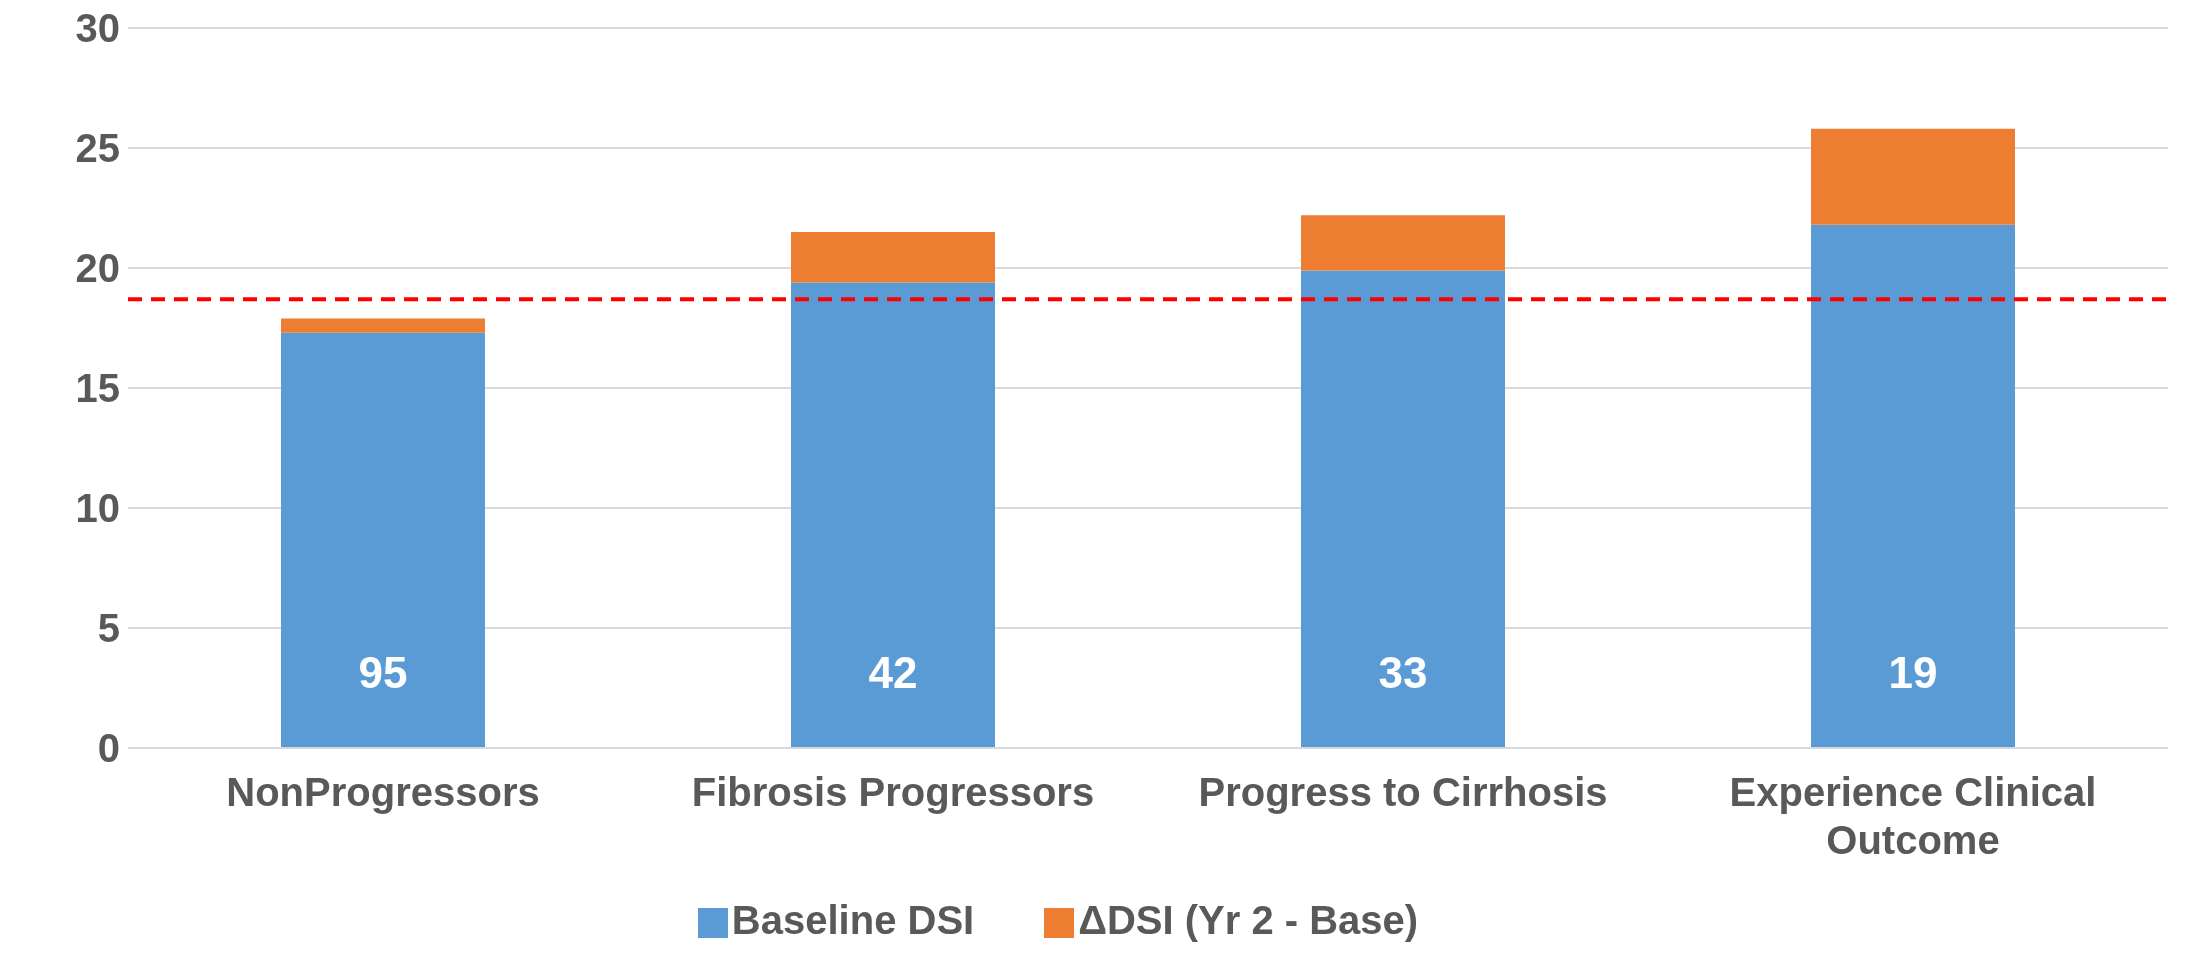 This screenshot has height=965, width=2188. Describe the element at coordinates (108, 628) in the screenshot. I see `y-tick-label: 5` at that location.